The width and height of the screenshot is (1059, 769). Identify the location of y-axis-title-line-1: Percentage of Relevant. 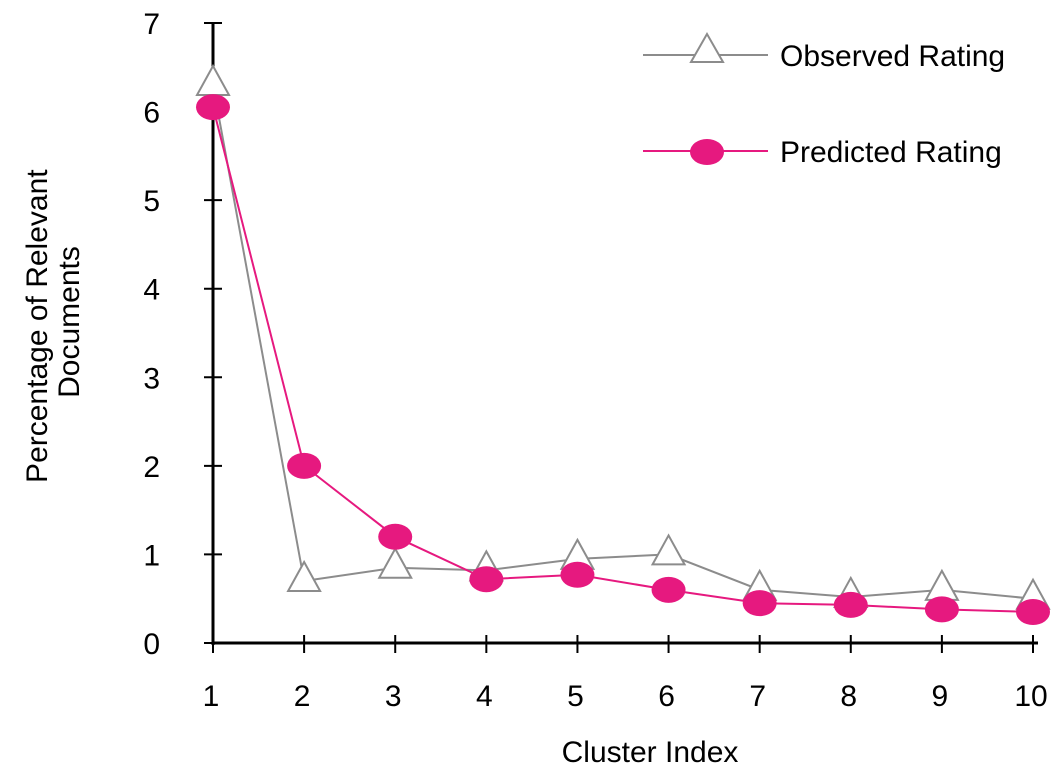
(37, 326).